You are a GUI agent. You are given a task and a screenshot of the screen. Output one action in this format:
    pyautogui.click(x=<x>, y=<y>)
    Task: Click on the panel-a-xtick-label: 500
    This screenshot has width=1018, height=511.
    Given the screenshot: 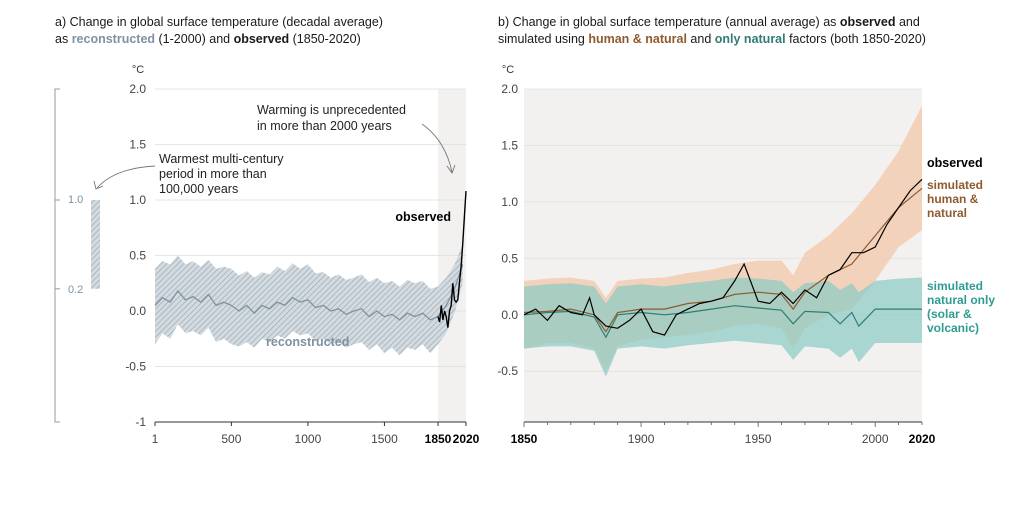 What is the action you would take?
    pyautogui.click(x=231, y=439)
    